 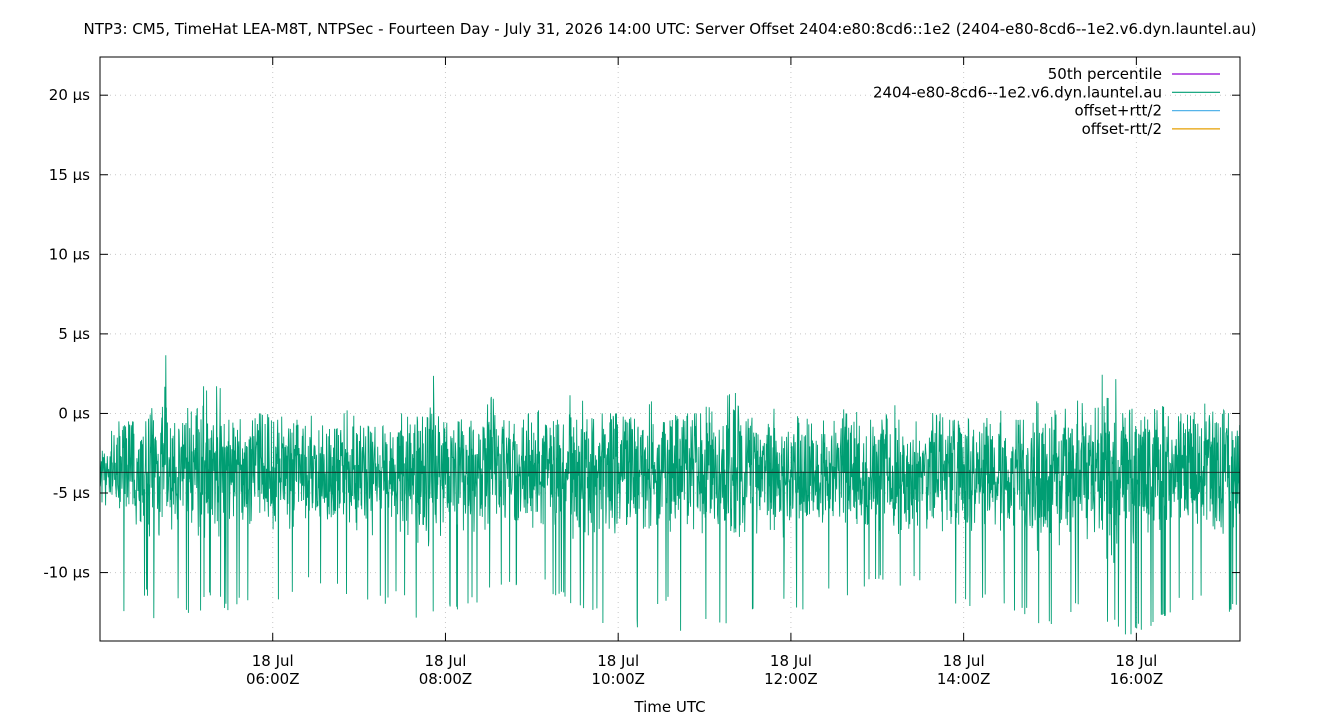 What do you see at coordinates (618, 679) in the screenshot?
I see `x-tick-time-label: 10:00Z` at bounding box center [618, 679].